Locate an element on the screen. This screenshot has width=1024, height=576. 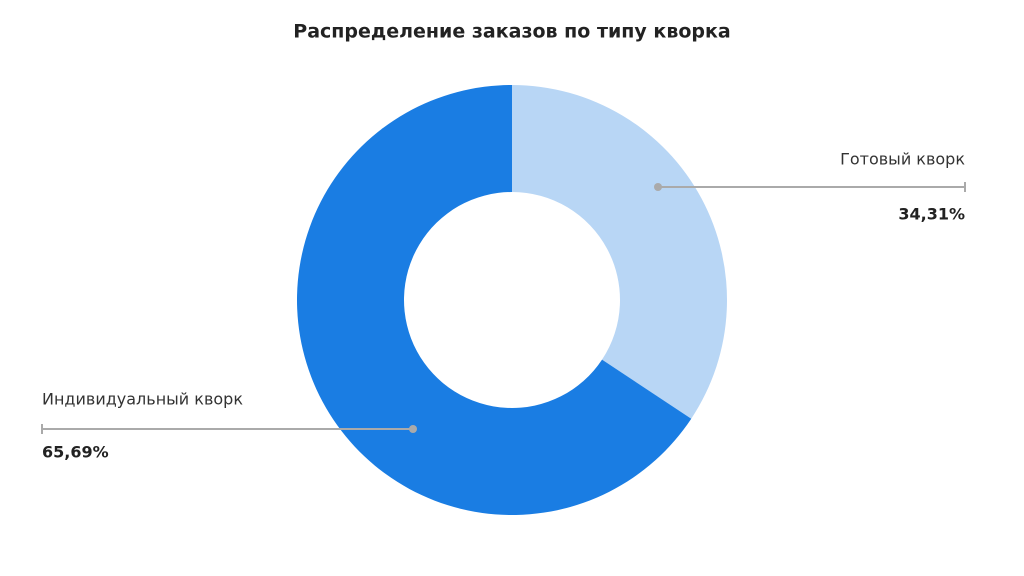
value-label: 65,69% is located at coordinates (75, 452).